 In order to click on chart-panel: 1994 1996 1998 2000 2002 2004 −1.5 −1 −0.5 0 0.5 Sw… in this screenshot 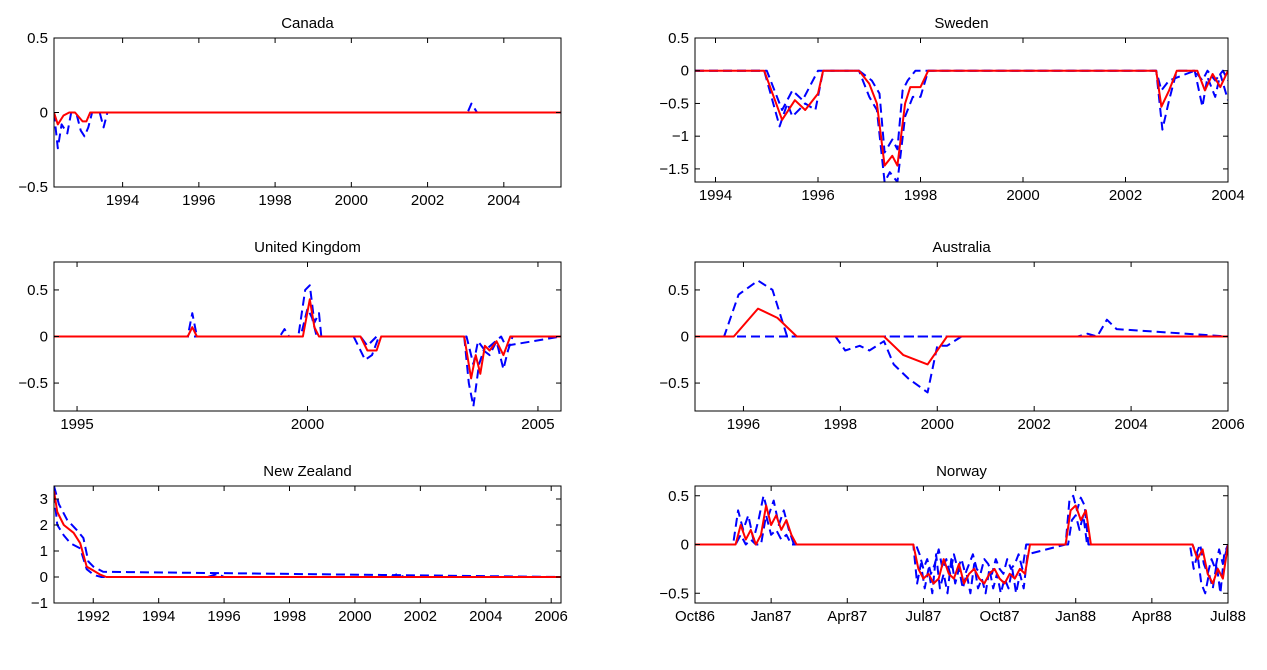, I will do `click(951, 109)`.